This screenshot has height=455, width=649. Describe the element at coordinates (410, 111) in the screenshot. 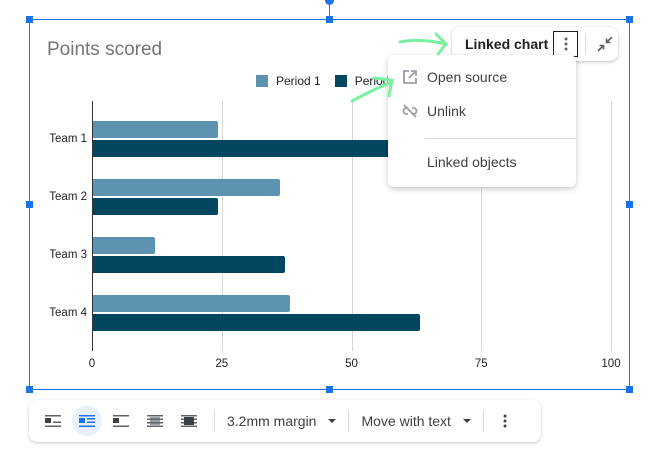

I see `link-off-icon` at that location.